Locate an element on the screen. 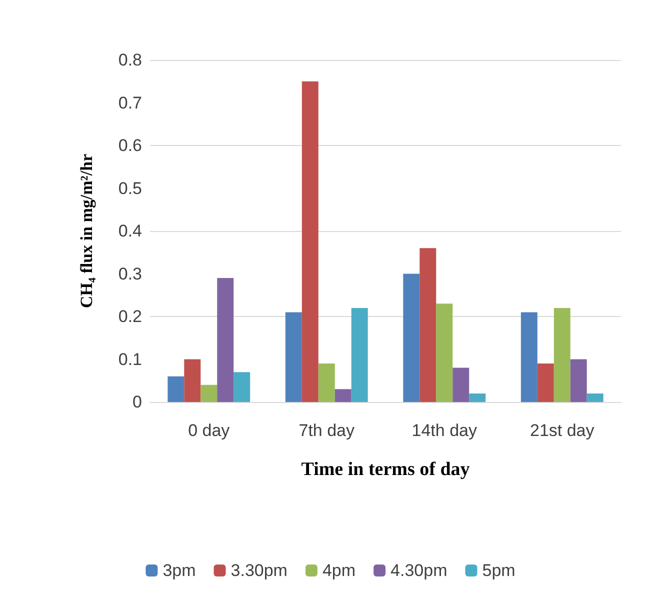 The height and width of the screenshot is (602, 661). y-axis-title: CH₄ flux in mg/m²/hr is located at coordinates (86, 230).